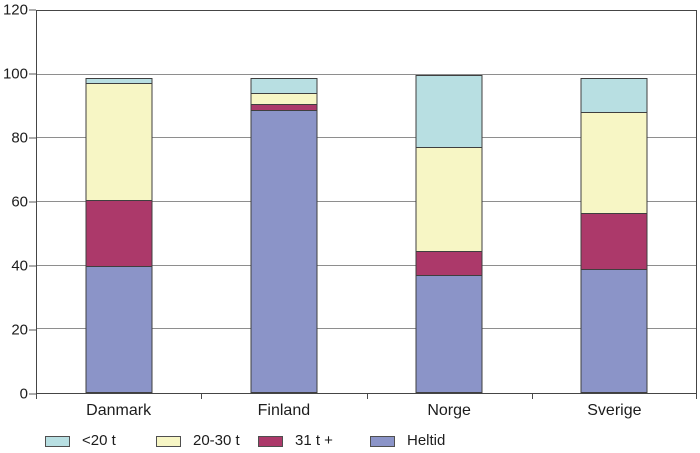  Describe the element at coordinates (15, 74) in the screenshot. I see `y-tick-label-100: 100` at that location.